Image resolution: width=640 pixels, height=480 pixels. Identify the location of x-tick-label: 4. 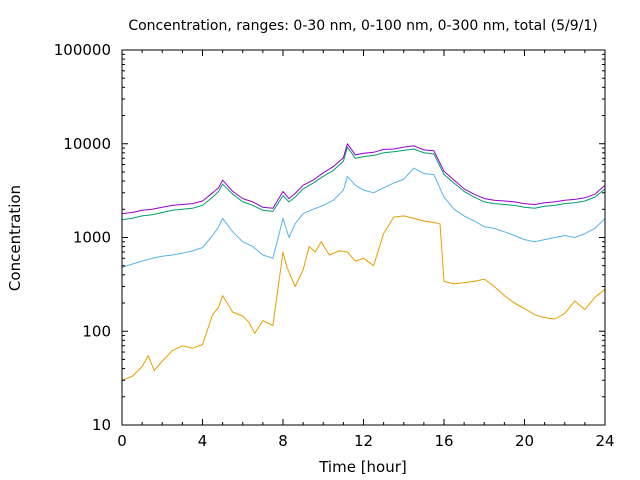
(203, 441).